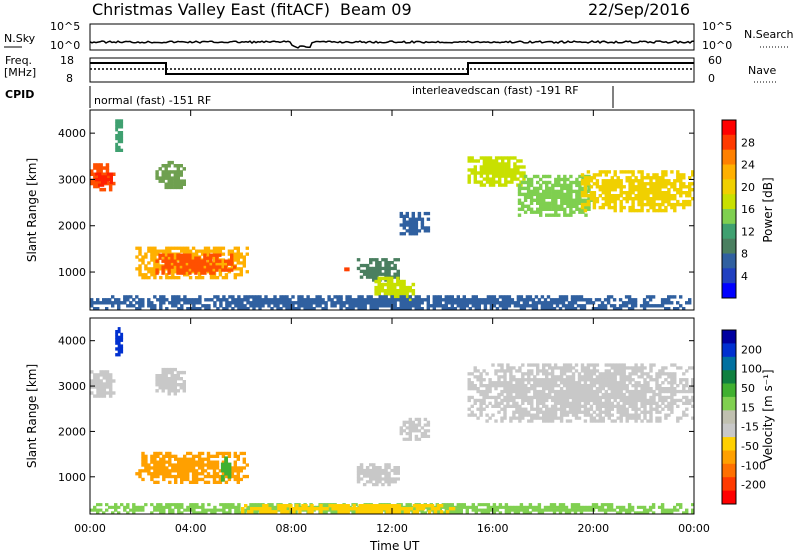  What do you see at coordinates (69, 78) in the screenshot?
I see `freq-tick-bottom: 8` at bounding box center [69, 78].